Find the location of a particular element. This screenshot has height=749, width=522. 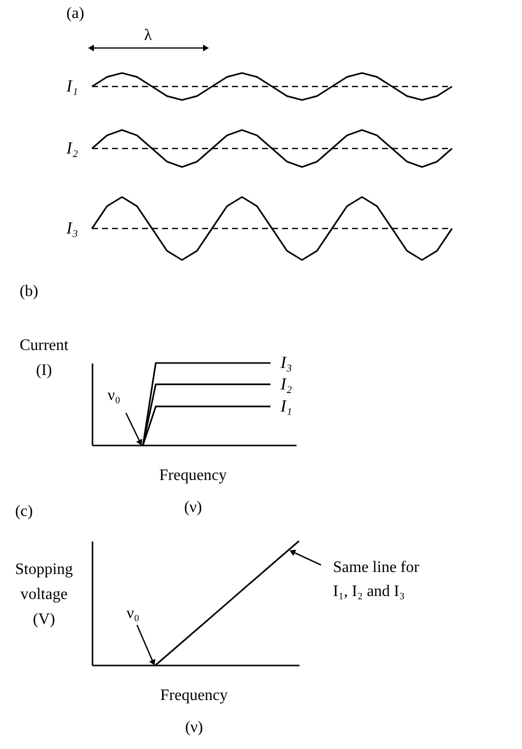

text: Same line for I₁, I₂ and I₃ is located at coordinates (376, 579).